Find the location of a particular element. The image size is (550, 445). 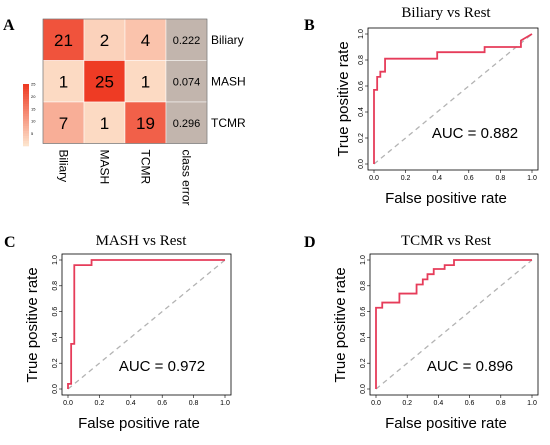

column-label: class error is located at coordinates (187, 178).